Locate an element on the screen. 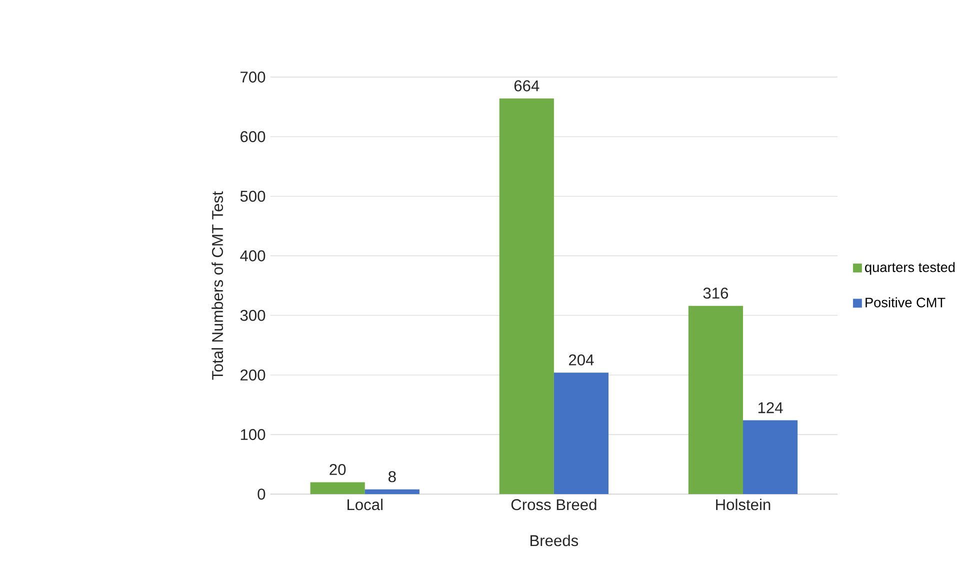  y-tick-label: 200 is located at coordinates (253, 374).